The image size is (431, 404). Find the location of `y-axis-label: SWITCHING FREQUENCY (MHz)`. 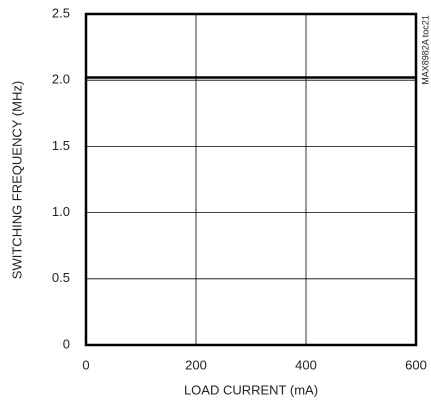

y-axis-label: SWITCHING FREQUENCY (MHz) is located at coordinates (16, 180).